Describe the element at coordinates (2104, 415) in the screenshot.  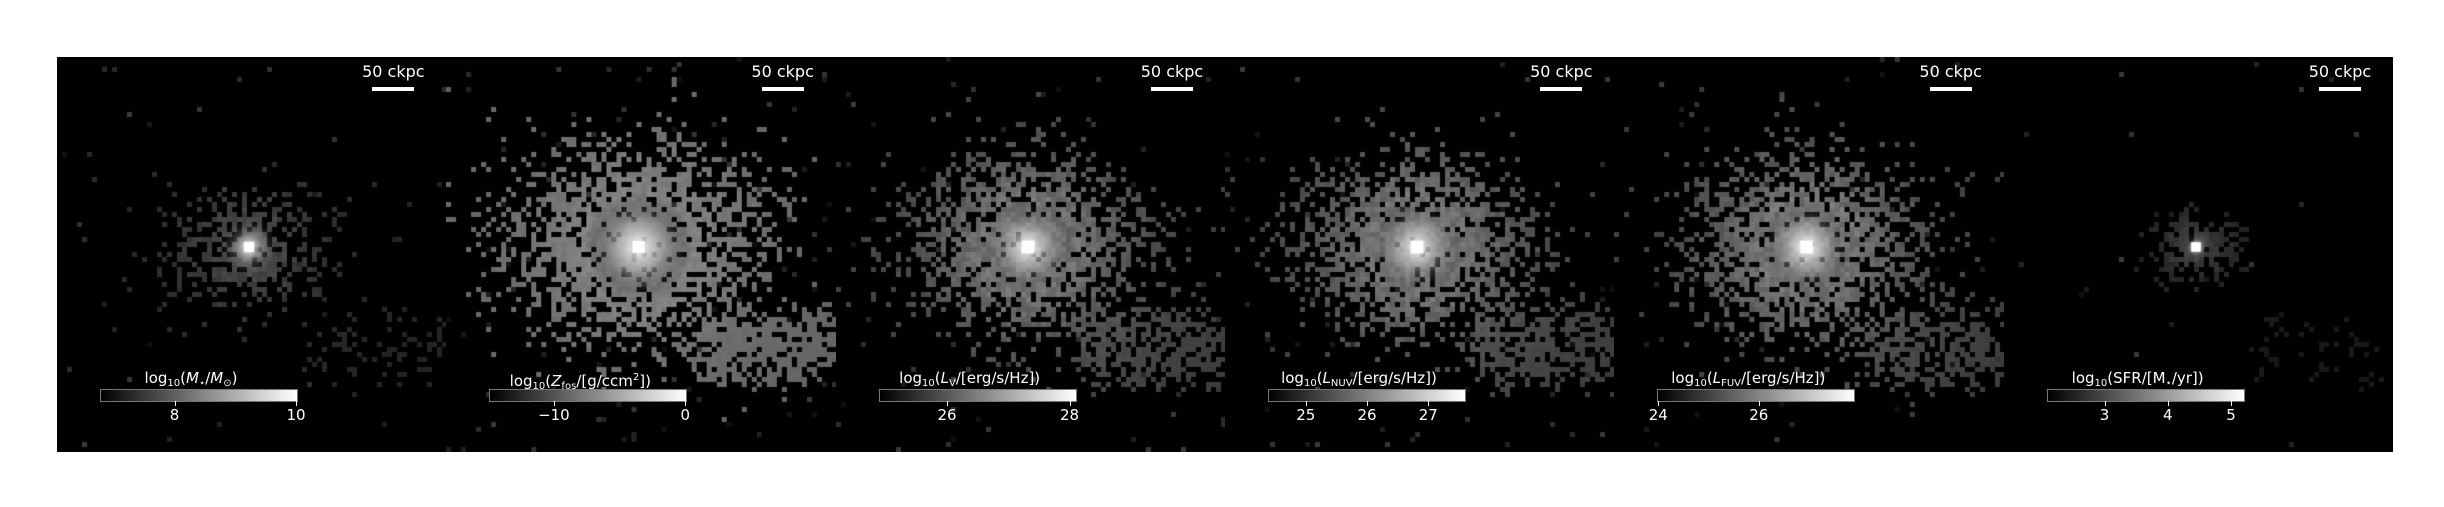
I see `colorbar-tick-label: 3` at that location.